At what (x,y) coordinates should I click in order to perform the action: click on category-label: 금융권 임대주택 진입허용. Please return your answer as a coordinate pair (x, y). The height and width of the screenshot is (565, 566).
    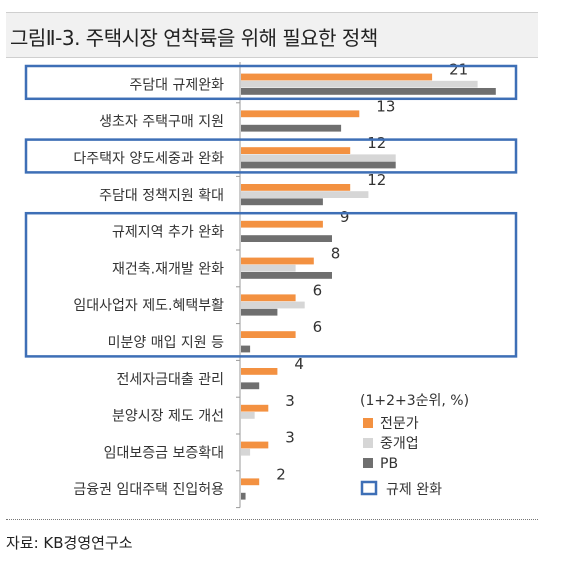
    Looking at the image, I should click on (148, 490).